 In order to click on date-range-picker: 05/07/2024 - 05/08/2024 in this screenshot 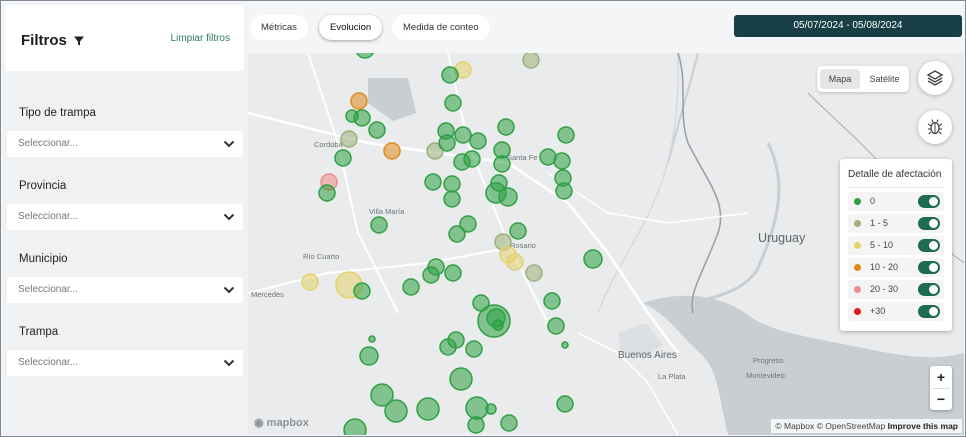, I will do `click(848, 26)`.